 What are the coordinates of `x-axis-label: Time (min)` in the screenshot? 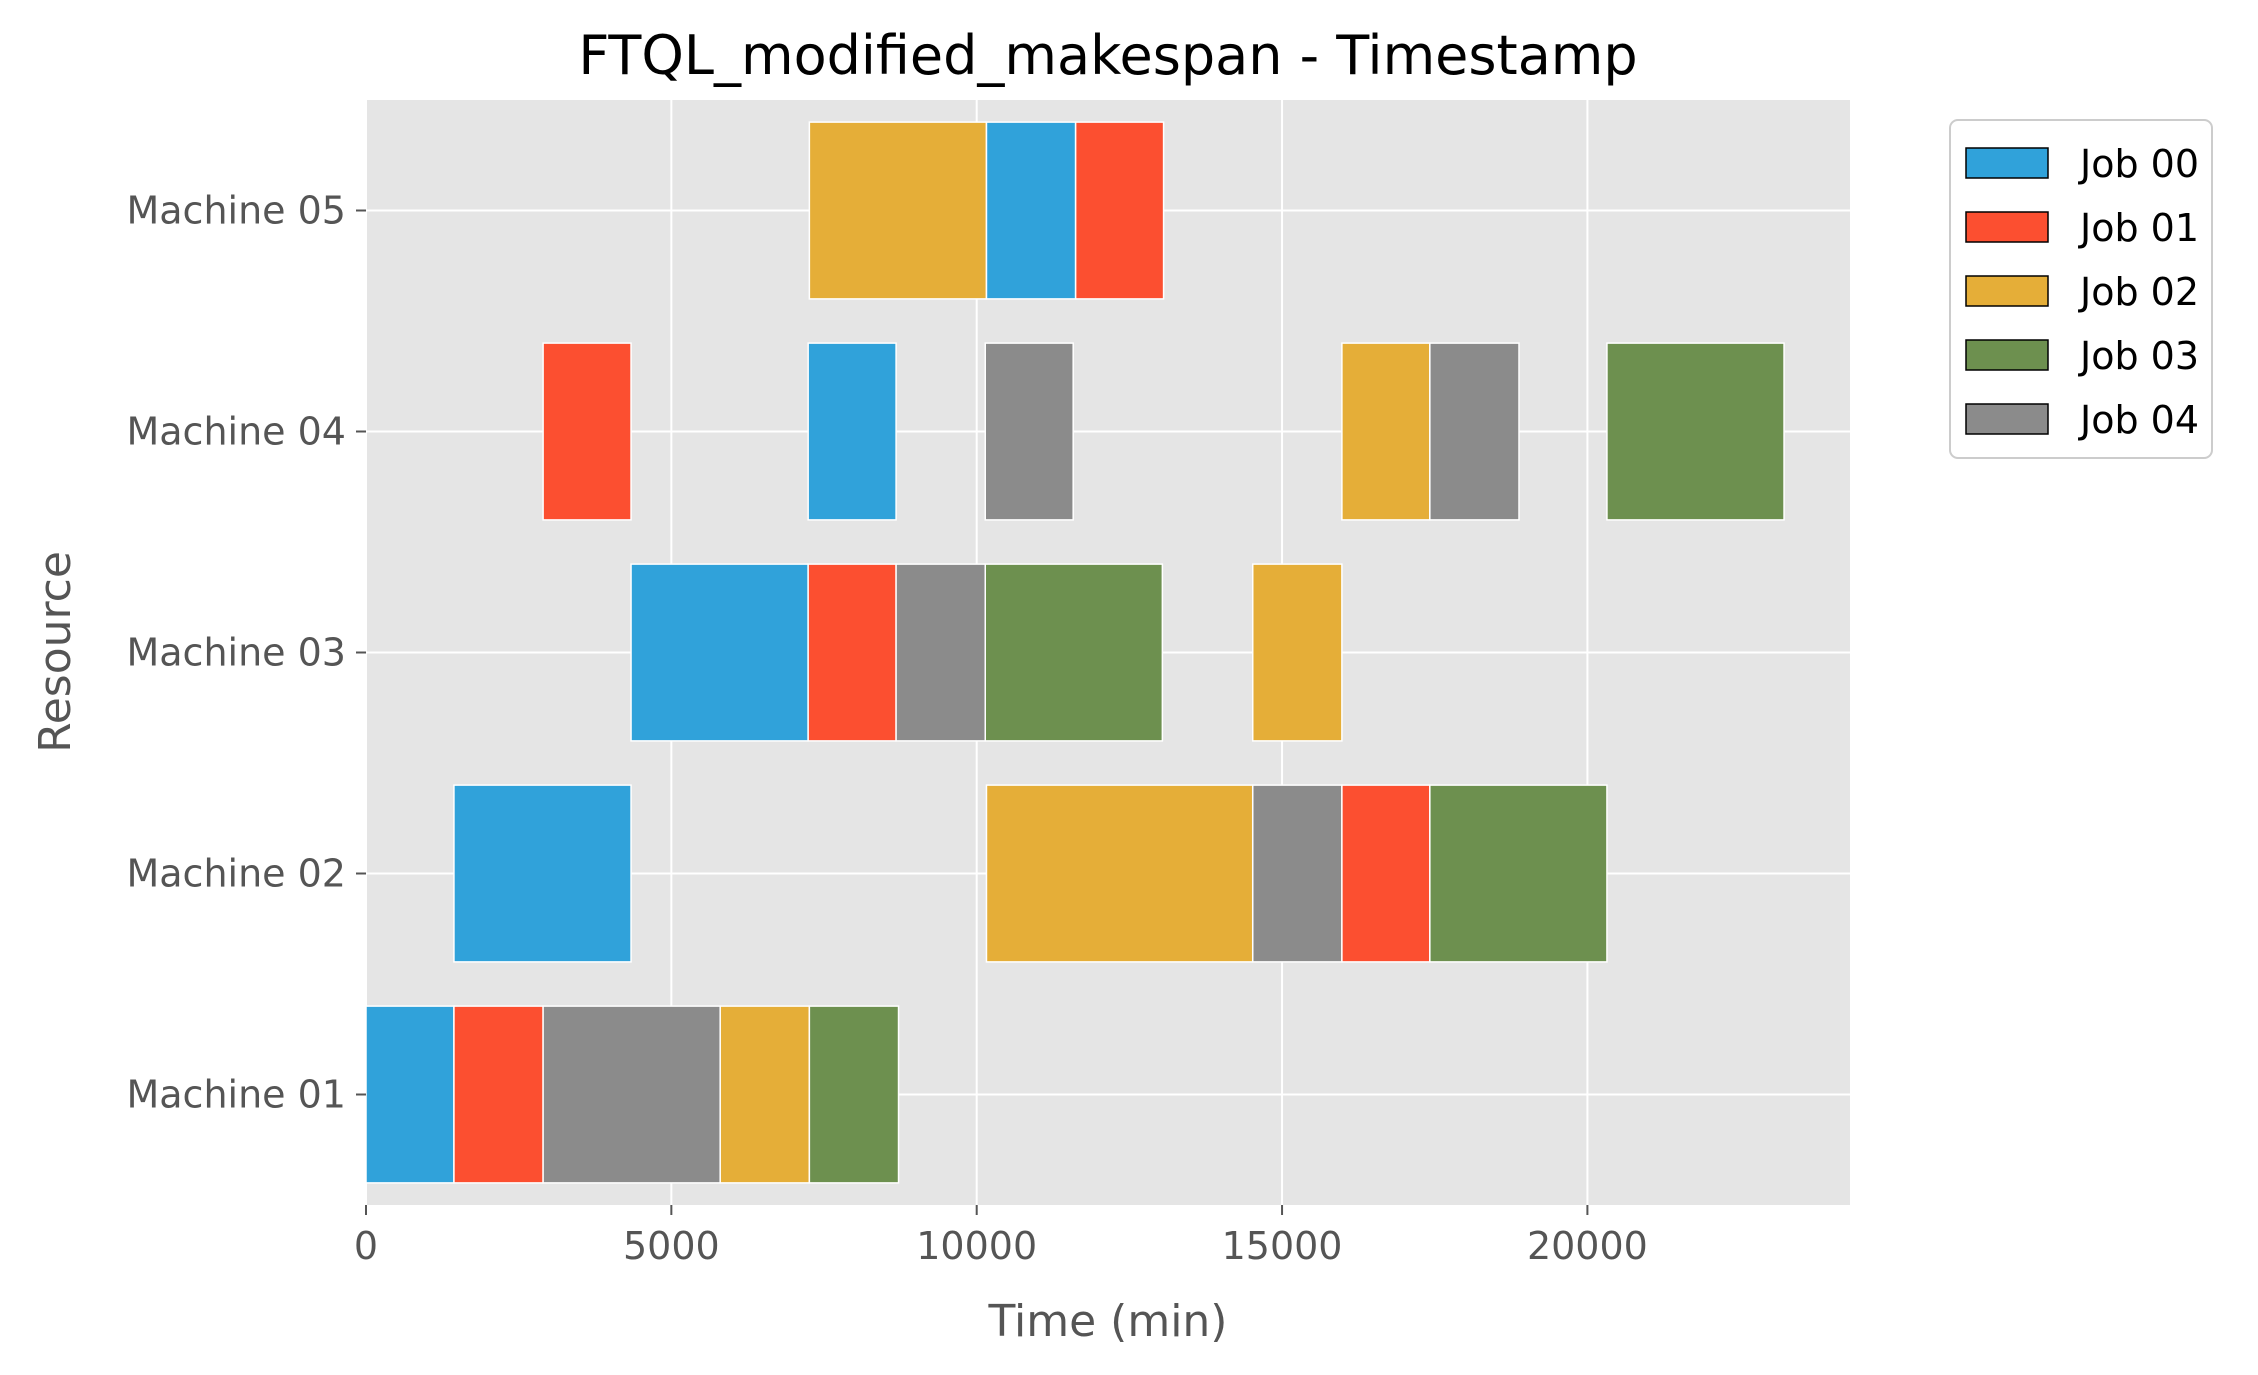 It's located at (1108, 1321).